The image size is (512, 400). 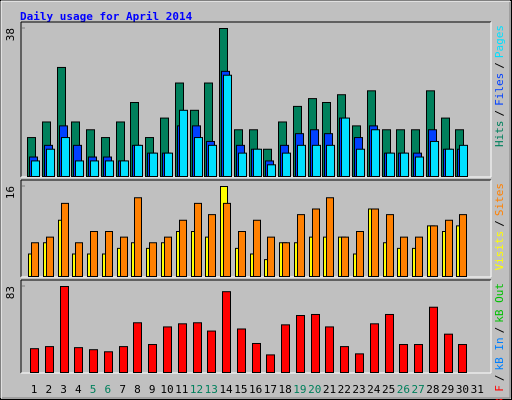 What do you see at coordinates (196, 389) in the screenshot?
I see `x-tick-label: 12` at bounding box center [196, 389].